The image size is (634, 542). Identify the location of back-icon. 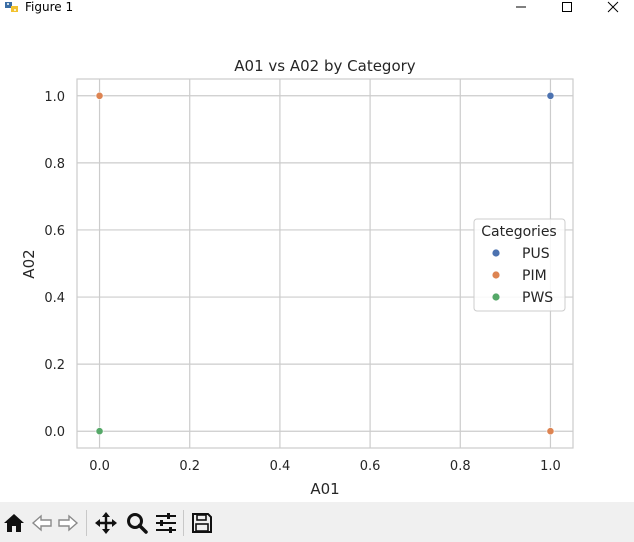
(41, 523).